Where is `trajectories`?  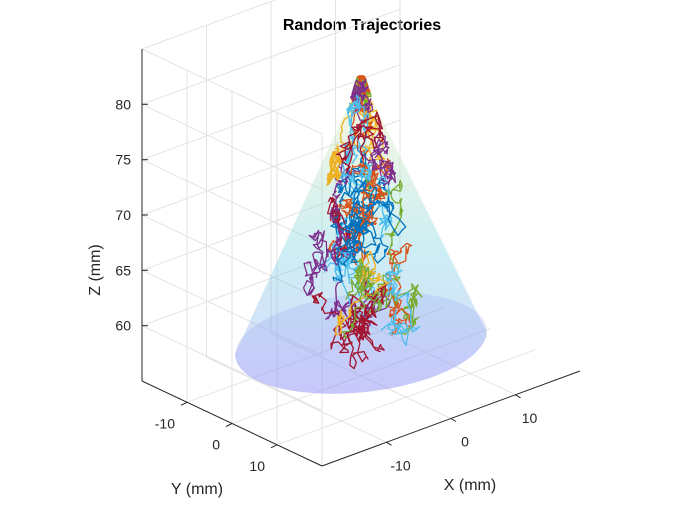 trajectories is located at coordinates (362, 222).